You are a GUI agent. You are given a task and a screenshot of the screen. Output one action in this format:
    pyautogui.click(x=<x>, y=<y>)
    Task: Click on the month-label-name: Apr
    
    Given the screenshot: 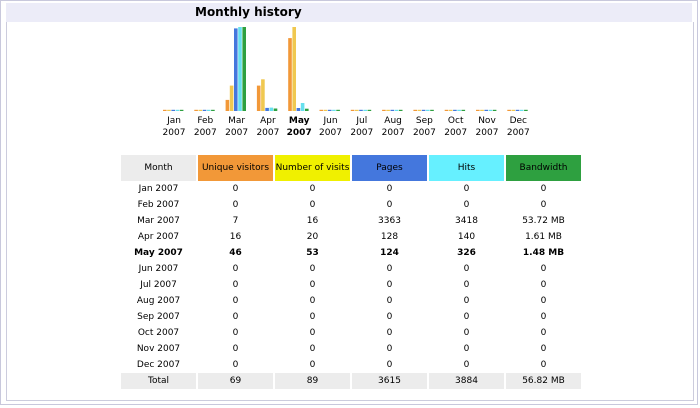 What is the action you would take?
    pyautogui.click(x=268, y=121)
    